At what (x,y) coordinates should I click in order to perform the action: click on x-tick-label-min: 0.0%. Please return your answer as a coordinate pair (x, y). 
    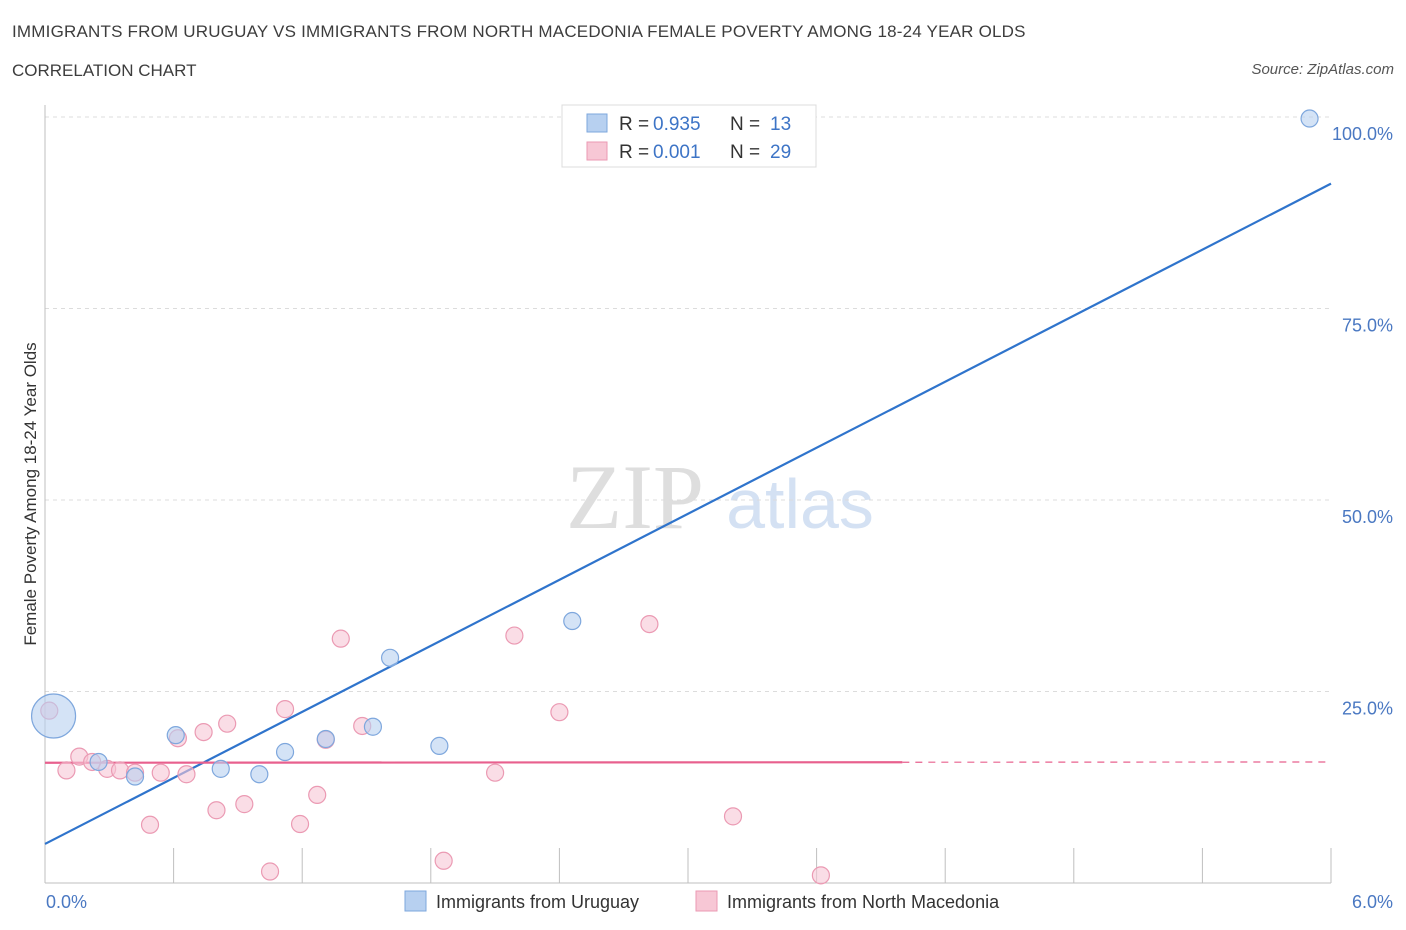
    Looking at the image, I should click on (66, 902).